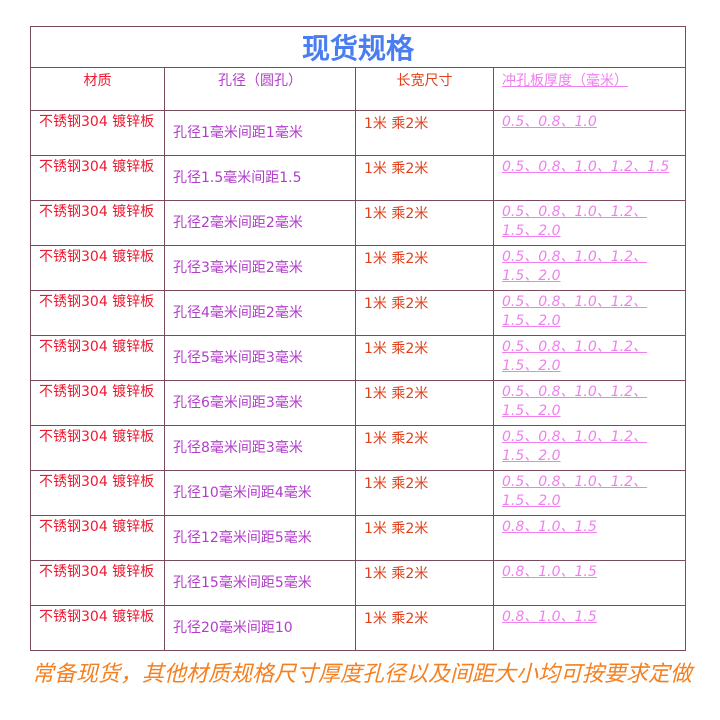 This screenshot has width=720, height=720. What do you see at coordinates (97, 89) in the screenshot?
I see `header-material: 材质` at bounding box center [97, 89].